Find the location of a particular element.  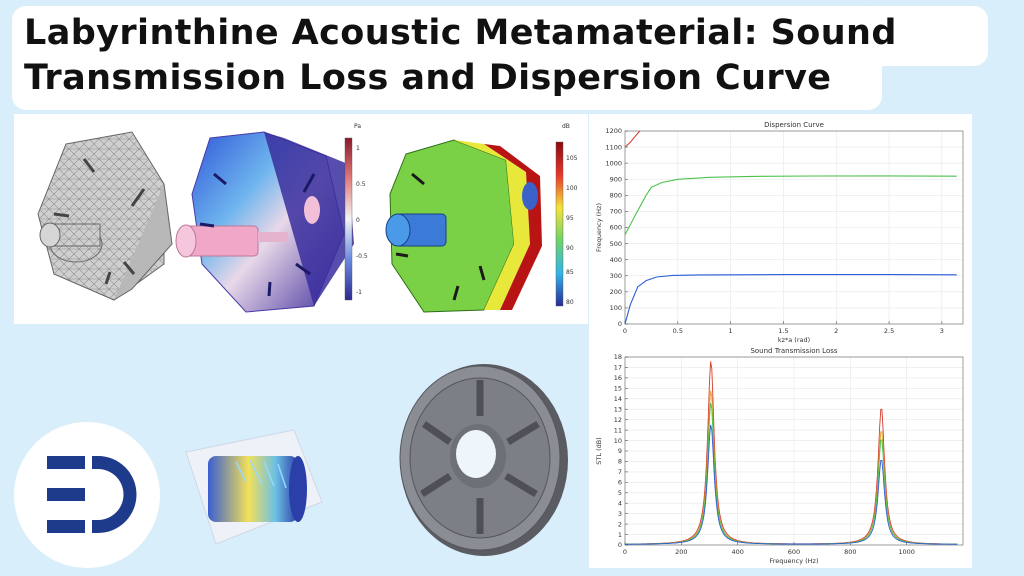

title-line-2: Transmission Loss and Dispersion Curve is located at coordinates (428, 78).